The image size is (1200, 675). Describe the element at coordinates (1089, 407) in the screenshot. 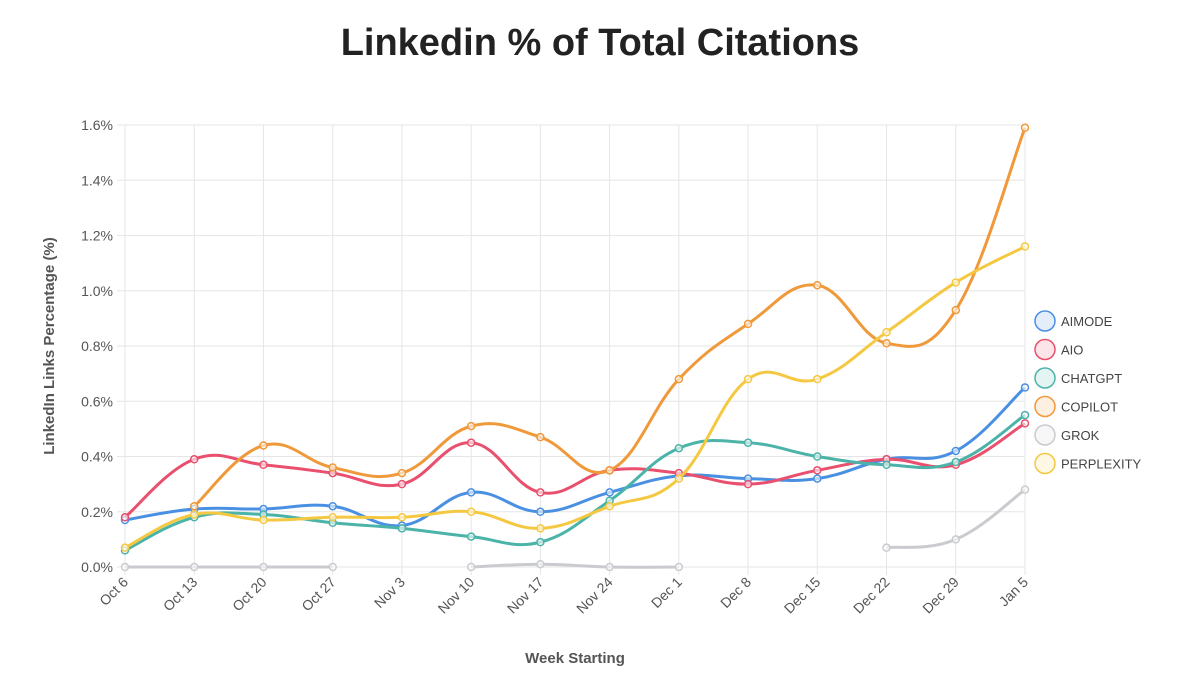

I see `legend-label-copilot: COPILOT` at that location.